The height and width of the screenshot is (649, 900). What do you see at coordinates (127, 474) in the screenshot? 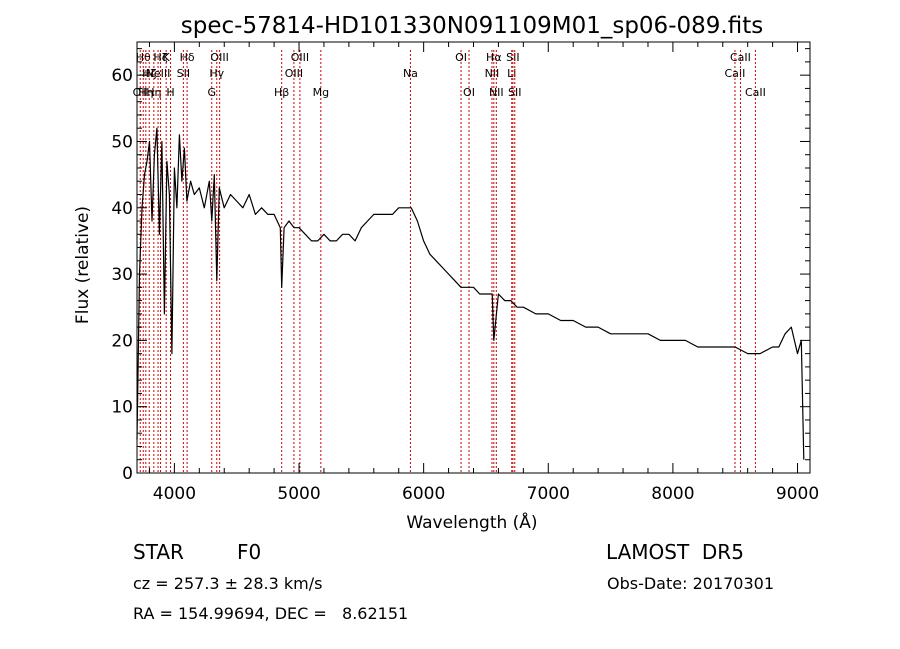
I see `y-tick-label-0: 0` at bounding box center [127, 474].